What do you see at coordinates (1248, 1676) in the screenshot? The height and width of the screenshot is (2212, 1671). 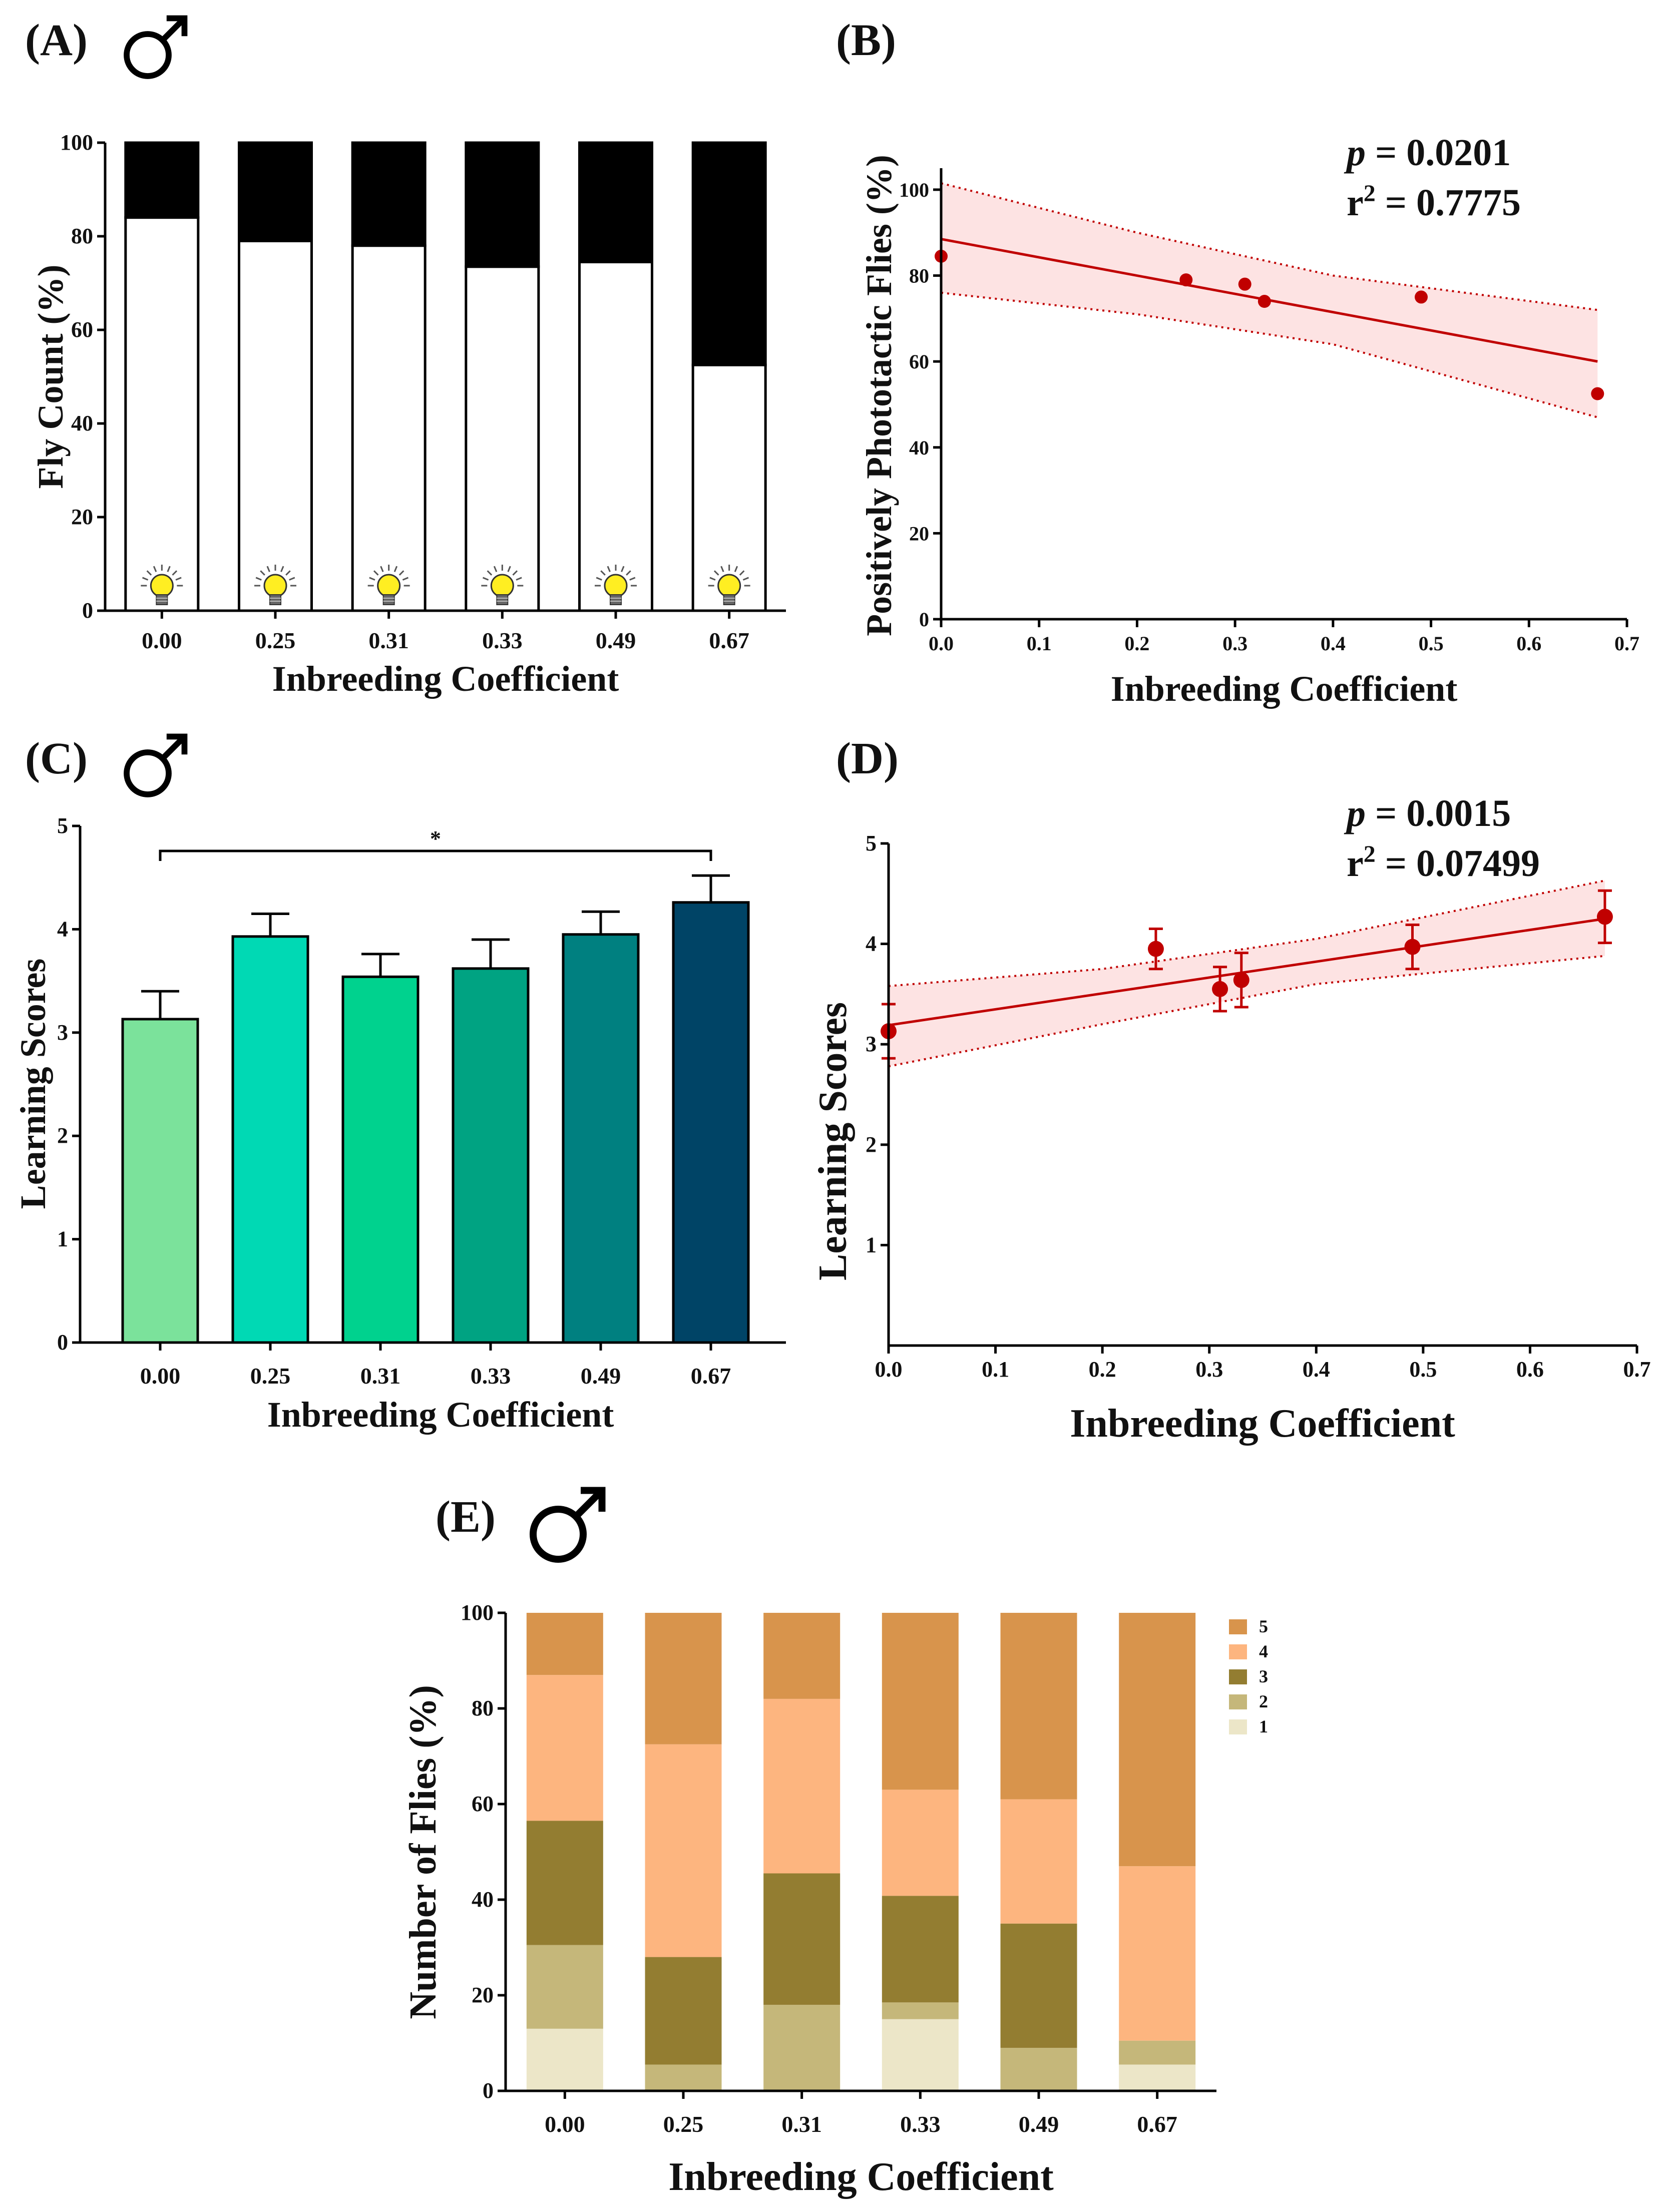 I see `legend: 5 4 3 2 1` at bounding box center [1248, 1676].